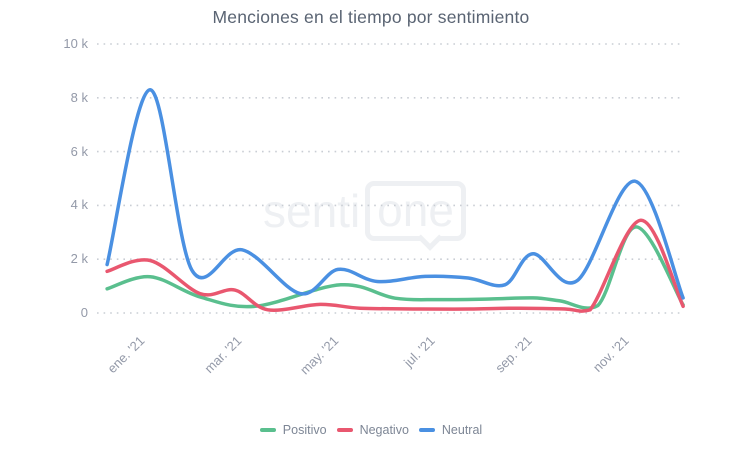 This screenshot has width=742, height=450. I want to click on legend-item-negativo: Negativo, so click(372, 430).